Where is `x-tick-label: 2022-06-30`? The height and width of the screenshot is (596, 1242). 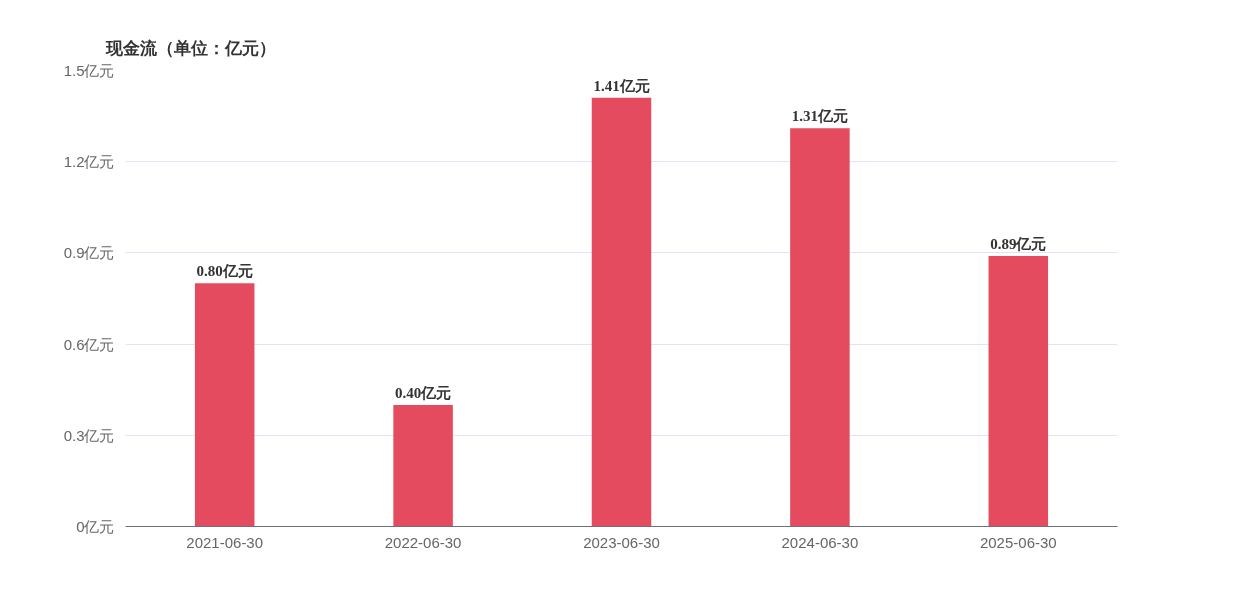
x-tick-label: 2022-06-30 is located at coordinates (423, 542).